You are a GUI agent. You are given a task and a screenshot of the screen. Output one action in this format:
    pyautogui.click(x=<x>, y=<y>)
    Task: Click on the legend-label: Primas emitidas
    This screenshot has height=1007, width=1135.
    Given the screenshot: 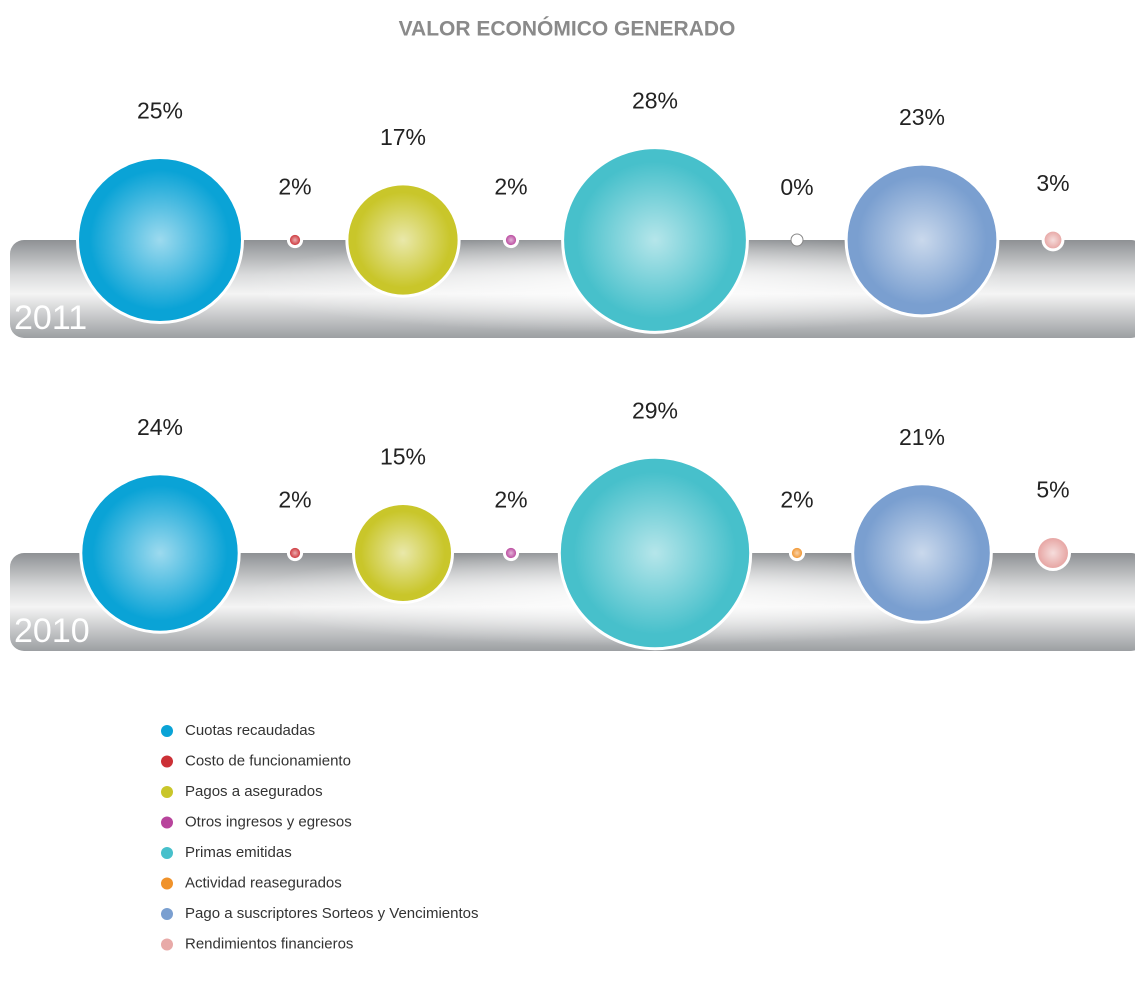 What is the action you would take?
    pyautogui.click(x=238, y=852)
    